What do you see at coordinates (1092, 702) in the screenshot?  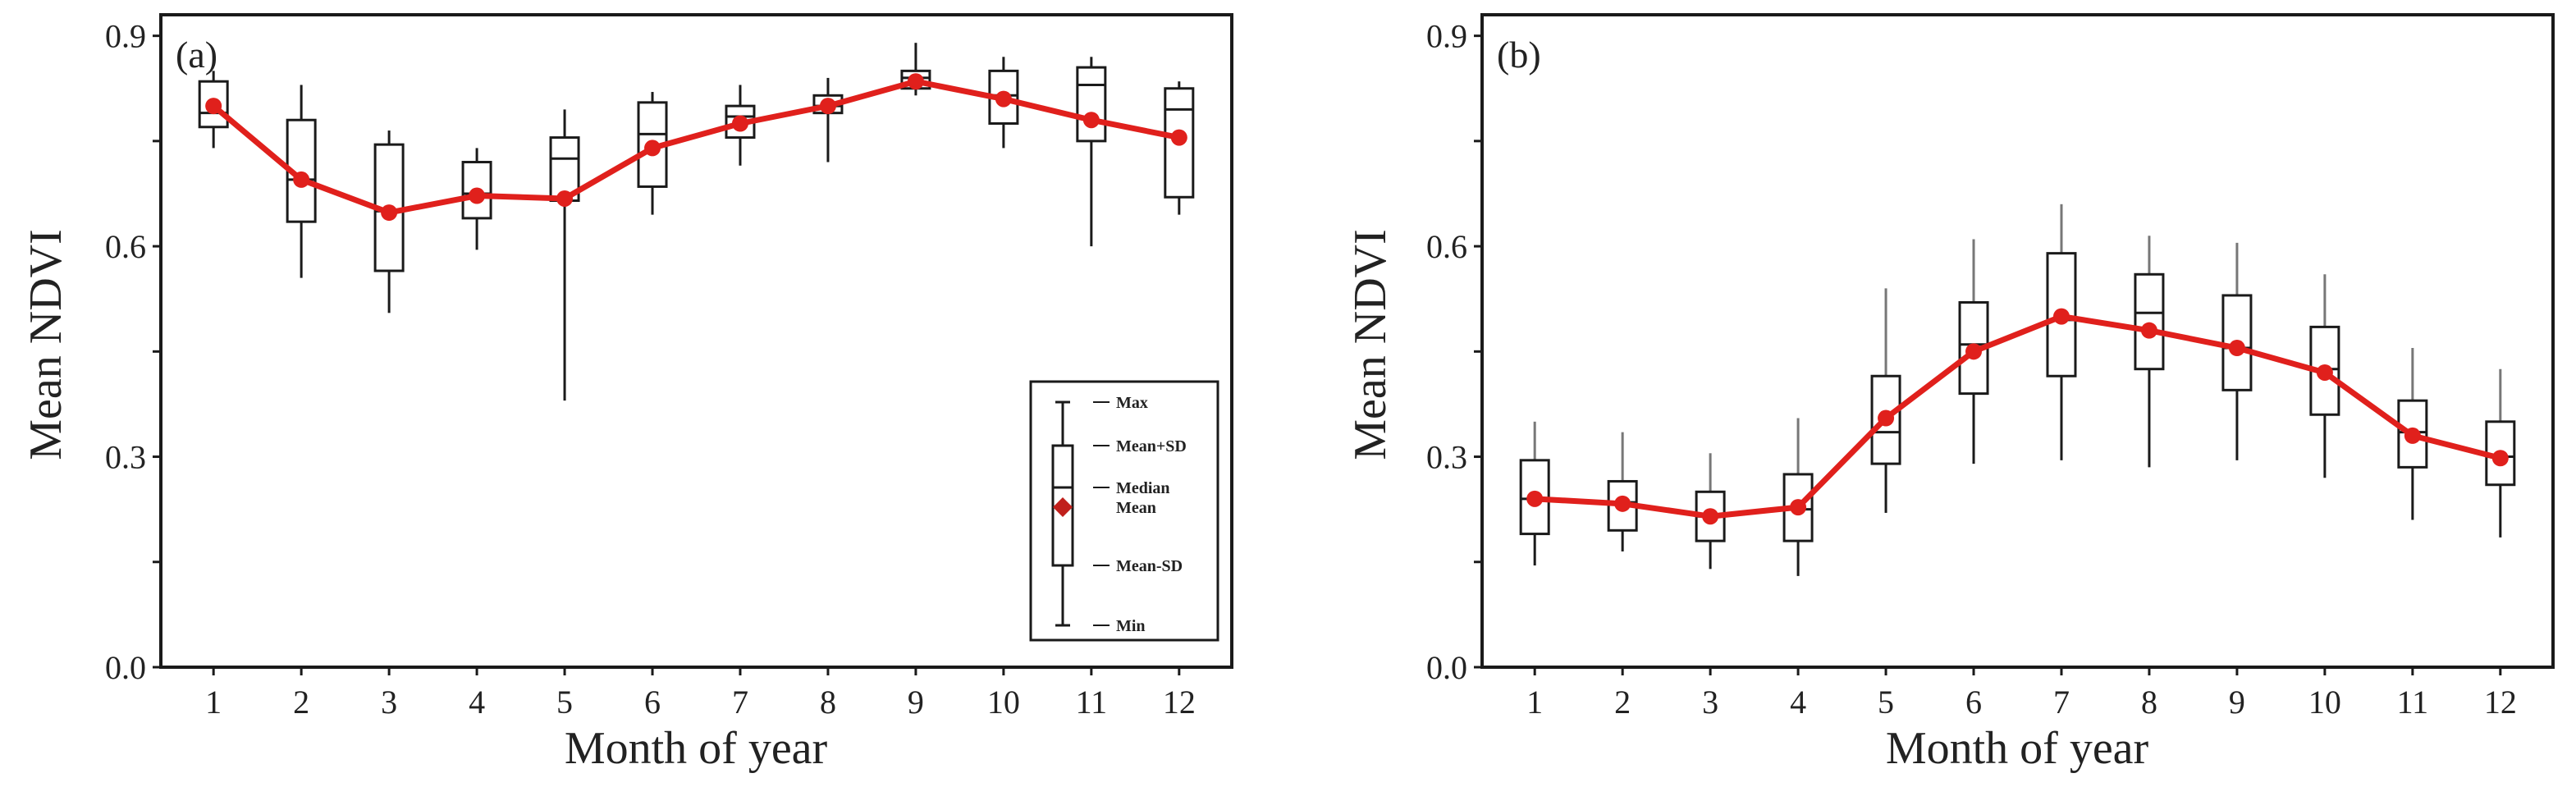 I see `panel-a-x-tick-label: 11` at bounding box center [1092, 702].